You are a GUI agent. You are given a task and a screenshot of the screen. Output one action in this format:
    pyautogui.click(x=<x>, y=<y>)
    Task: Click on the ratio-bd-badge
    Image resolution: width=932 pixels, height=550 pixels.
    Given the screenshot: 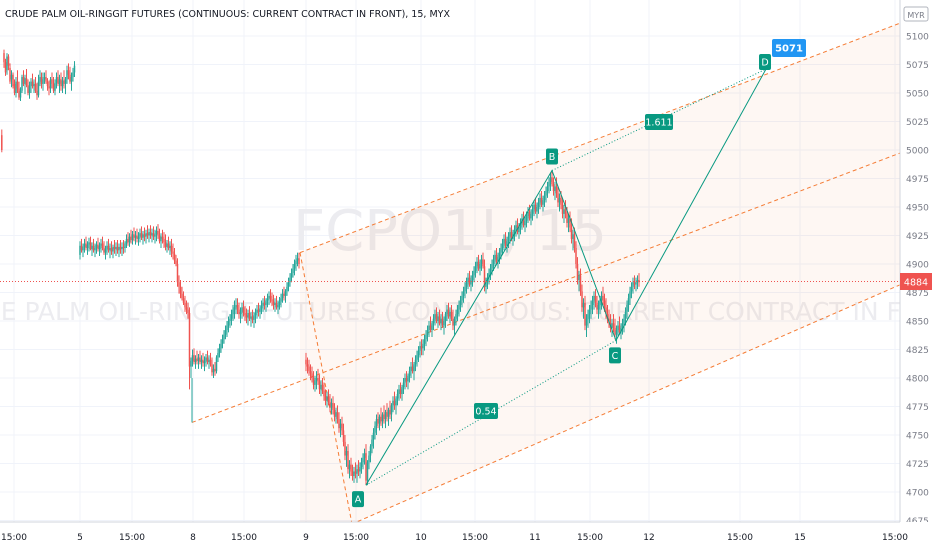 What is the action you would take?
    pyautogui.click(x=659, y=122)
    